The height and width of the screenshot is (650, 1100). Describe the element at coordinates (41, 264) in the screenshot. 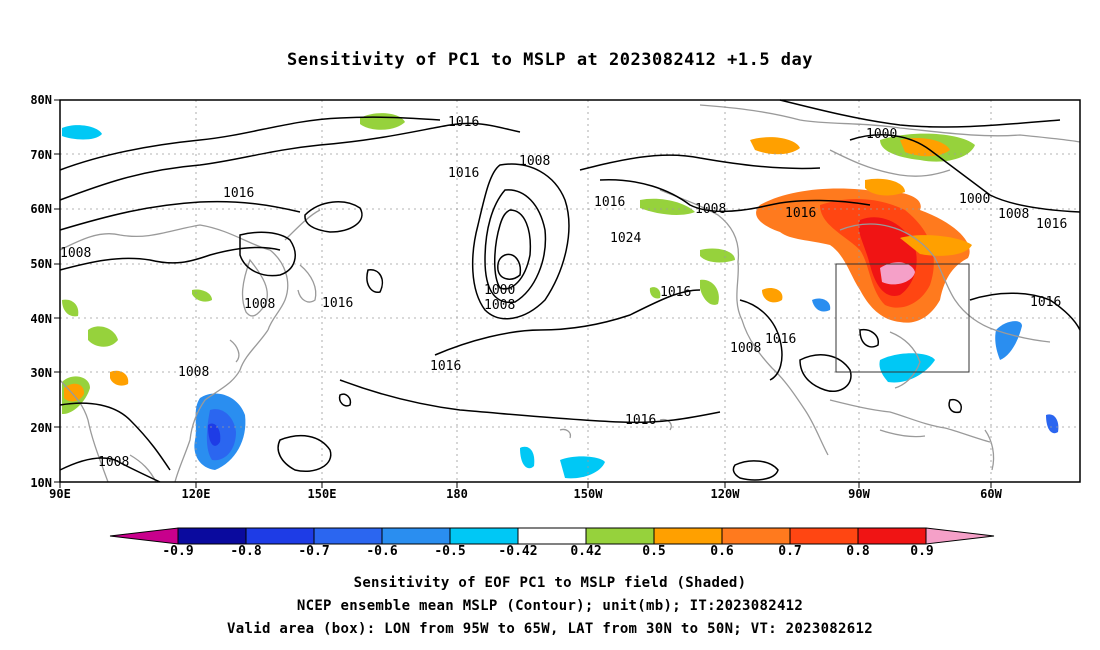

I see `lat-label-50n: 50N` at that location.